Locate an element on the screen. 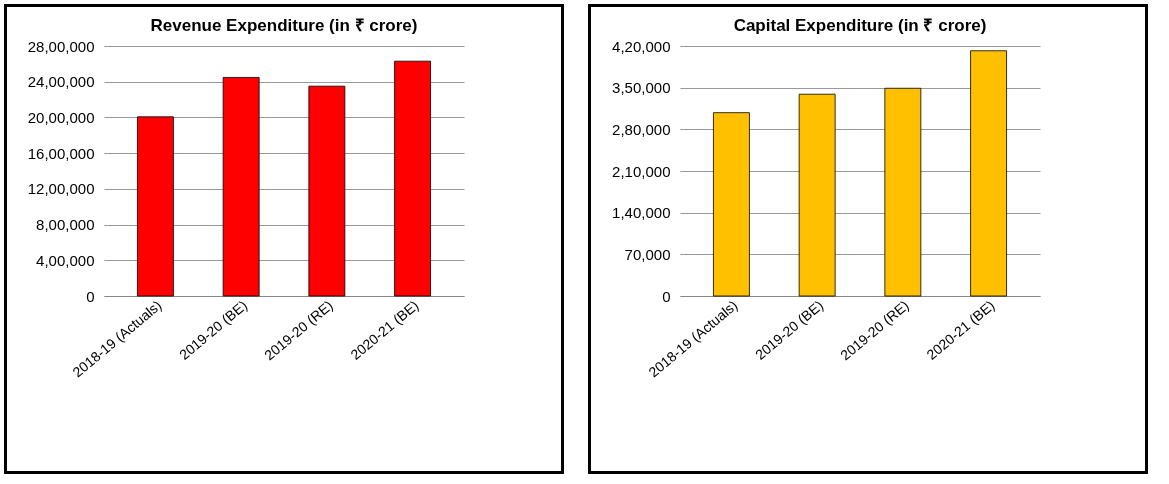 The width and height of the screenshot is (1169, 484). y-tick-label: 8,00,000 is located at coordinates (65, 225).